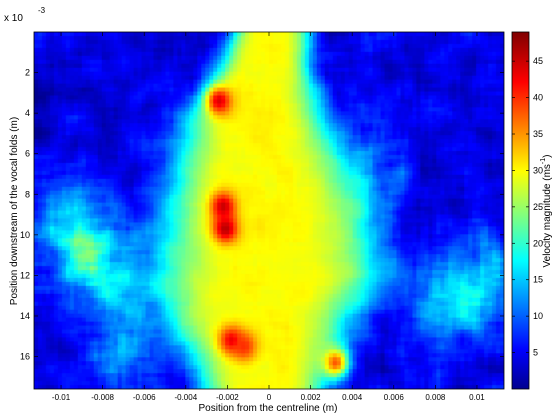 The width and height of the screenshot is (554, 414). Describe the element at coordinates (25, 275) in the screenshot. I see `y-tick-label: 12` at that location.